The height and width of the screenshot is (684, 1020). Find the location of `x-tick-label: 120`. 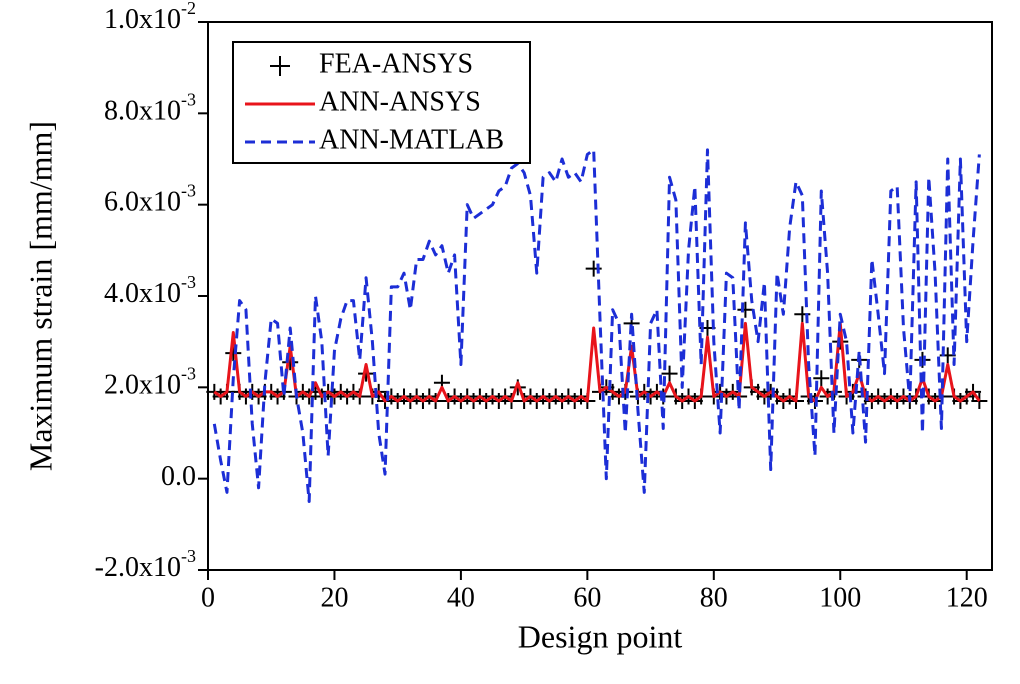

x-tick-label: 120 is located at coordinates (967, 597).